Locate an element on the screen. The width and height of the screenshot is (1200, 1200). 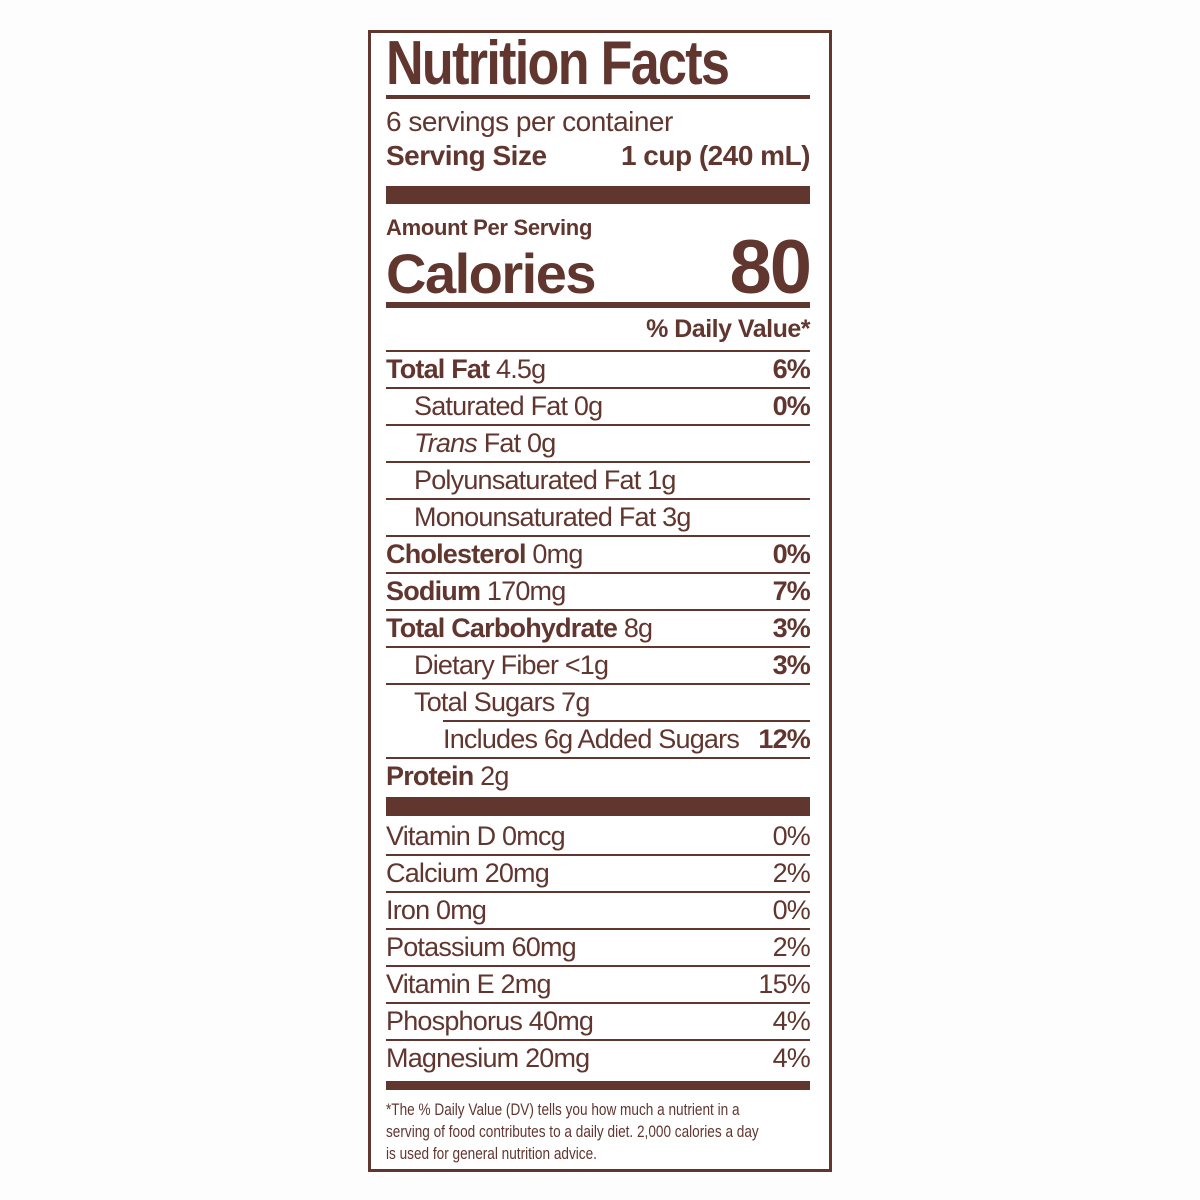
vitamin-row: Iron 0mg 0% is located at coordinates (598, 909).